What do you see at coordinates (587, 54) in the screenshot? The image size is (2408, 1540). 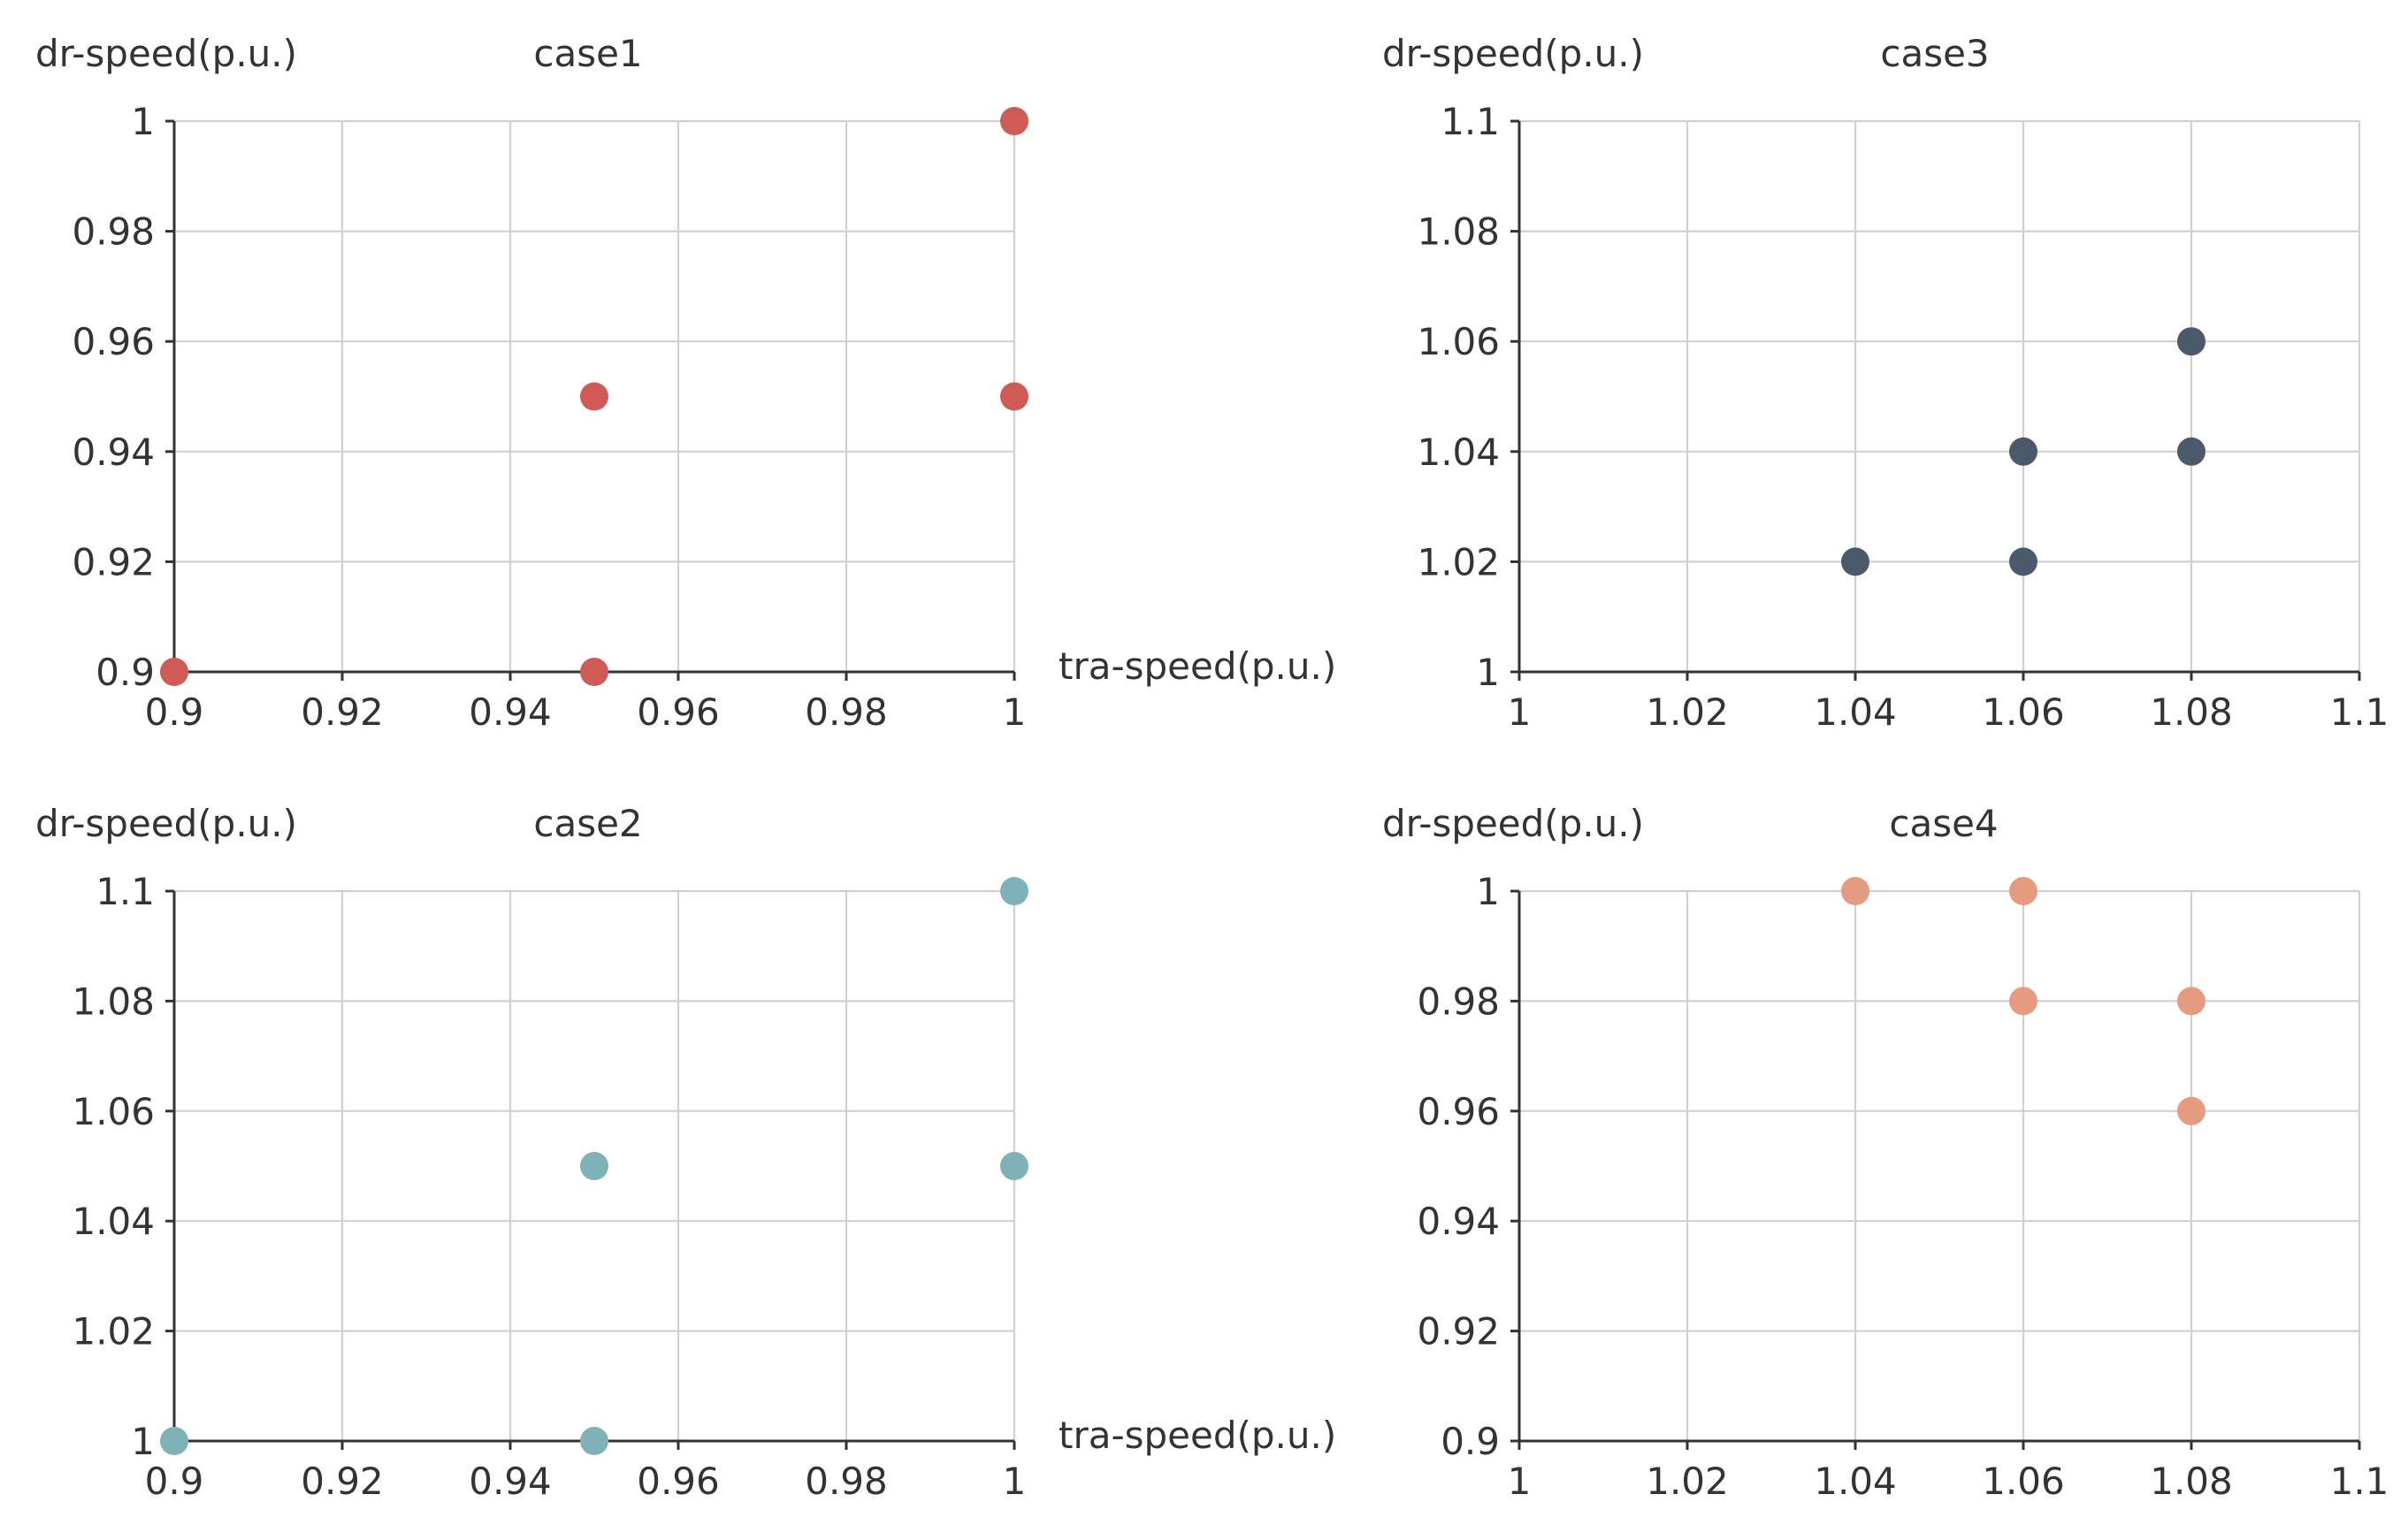 I see `chart-title: case1` at bounding box center [587, 54].